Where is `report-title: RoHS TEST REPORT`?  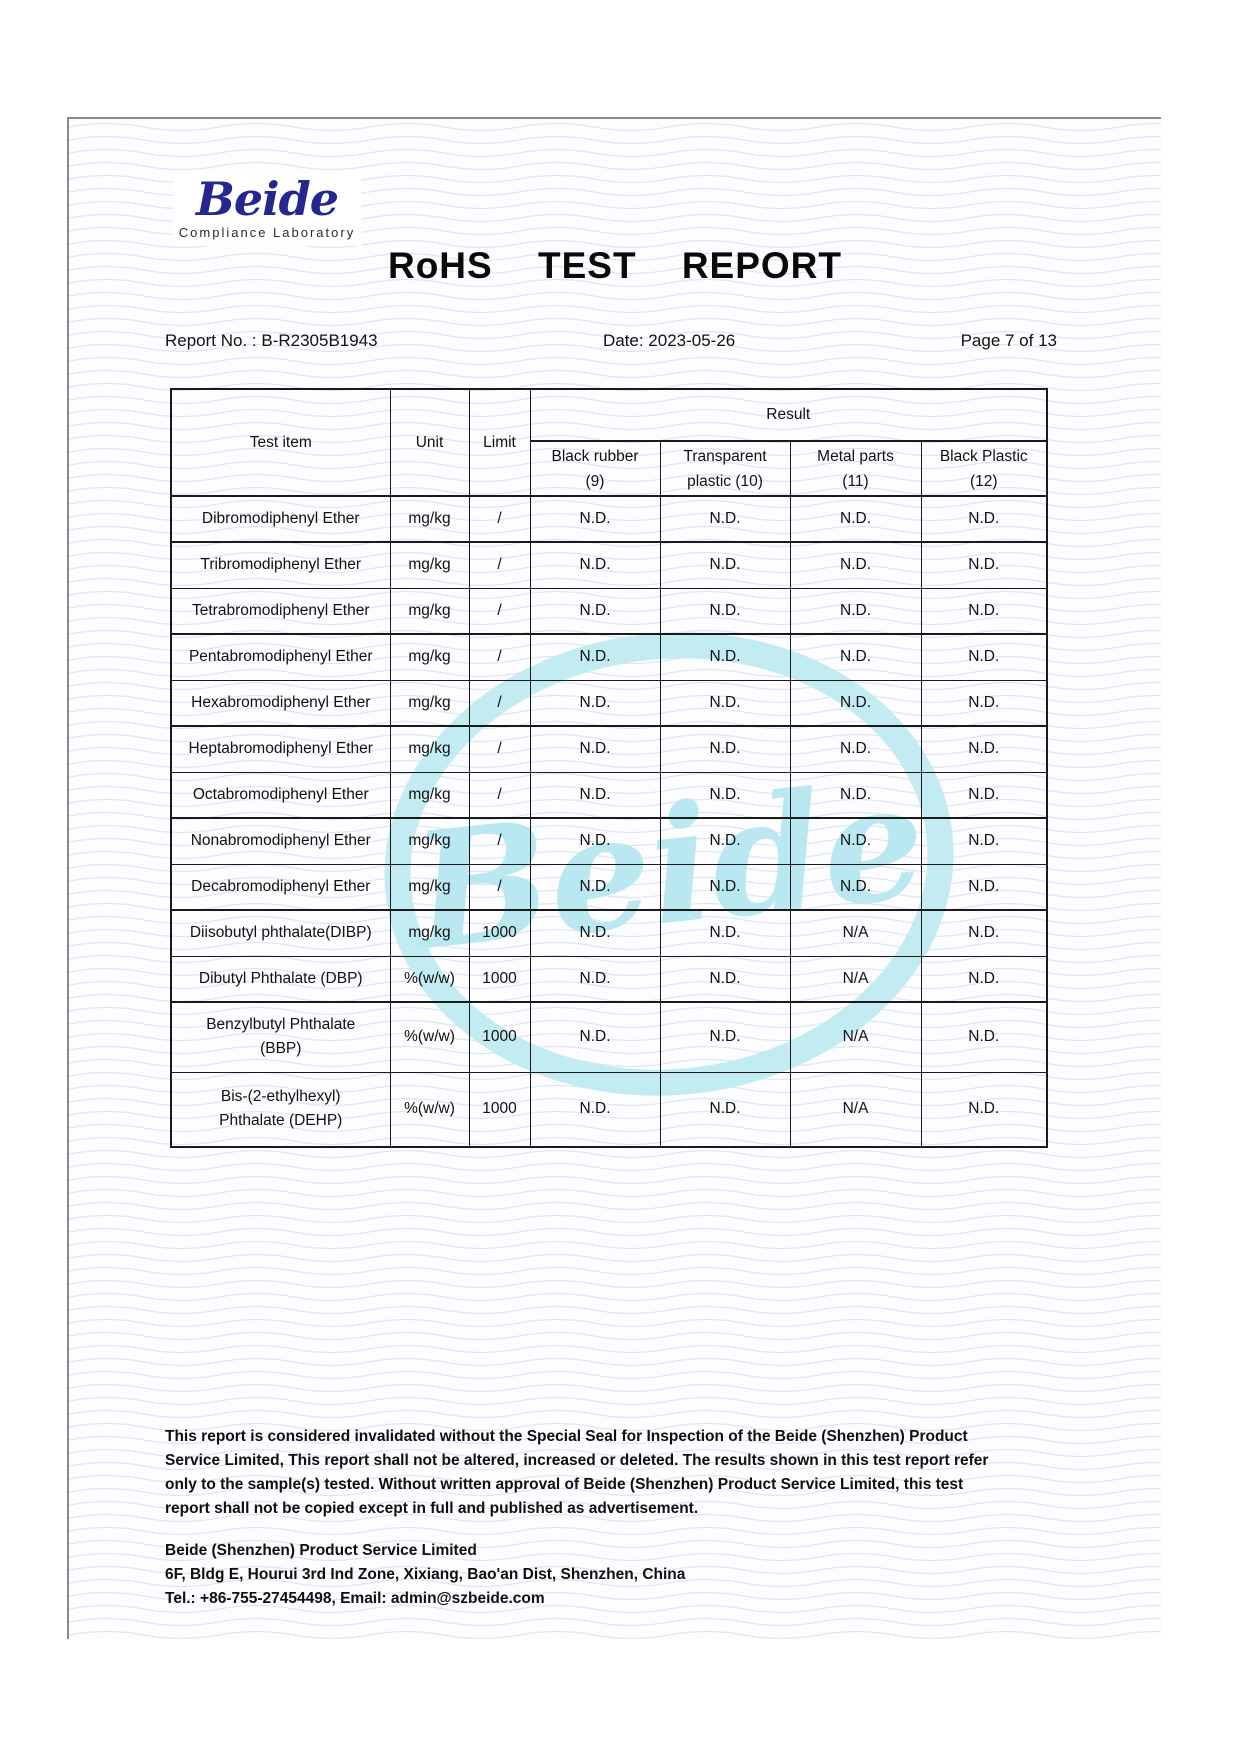
report-title: RoHS TEST REPORT is located at coordinates (615, 265).